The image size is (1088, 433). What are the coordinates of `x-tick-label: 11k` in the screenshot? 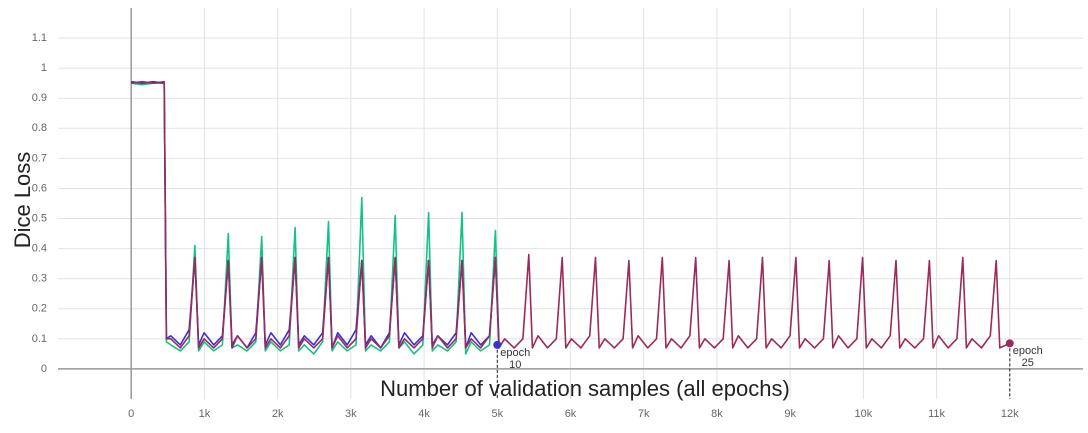 It's located at (936, 414).